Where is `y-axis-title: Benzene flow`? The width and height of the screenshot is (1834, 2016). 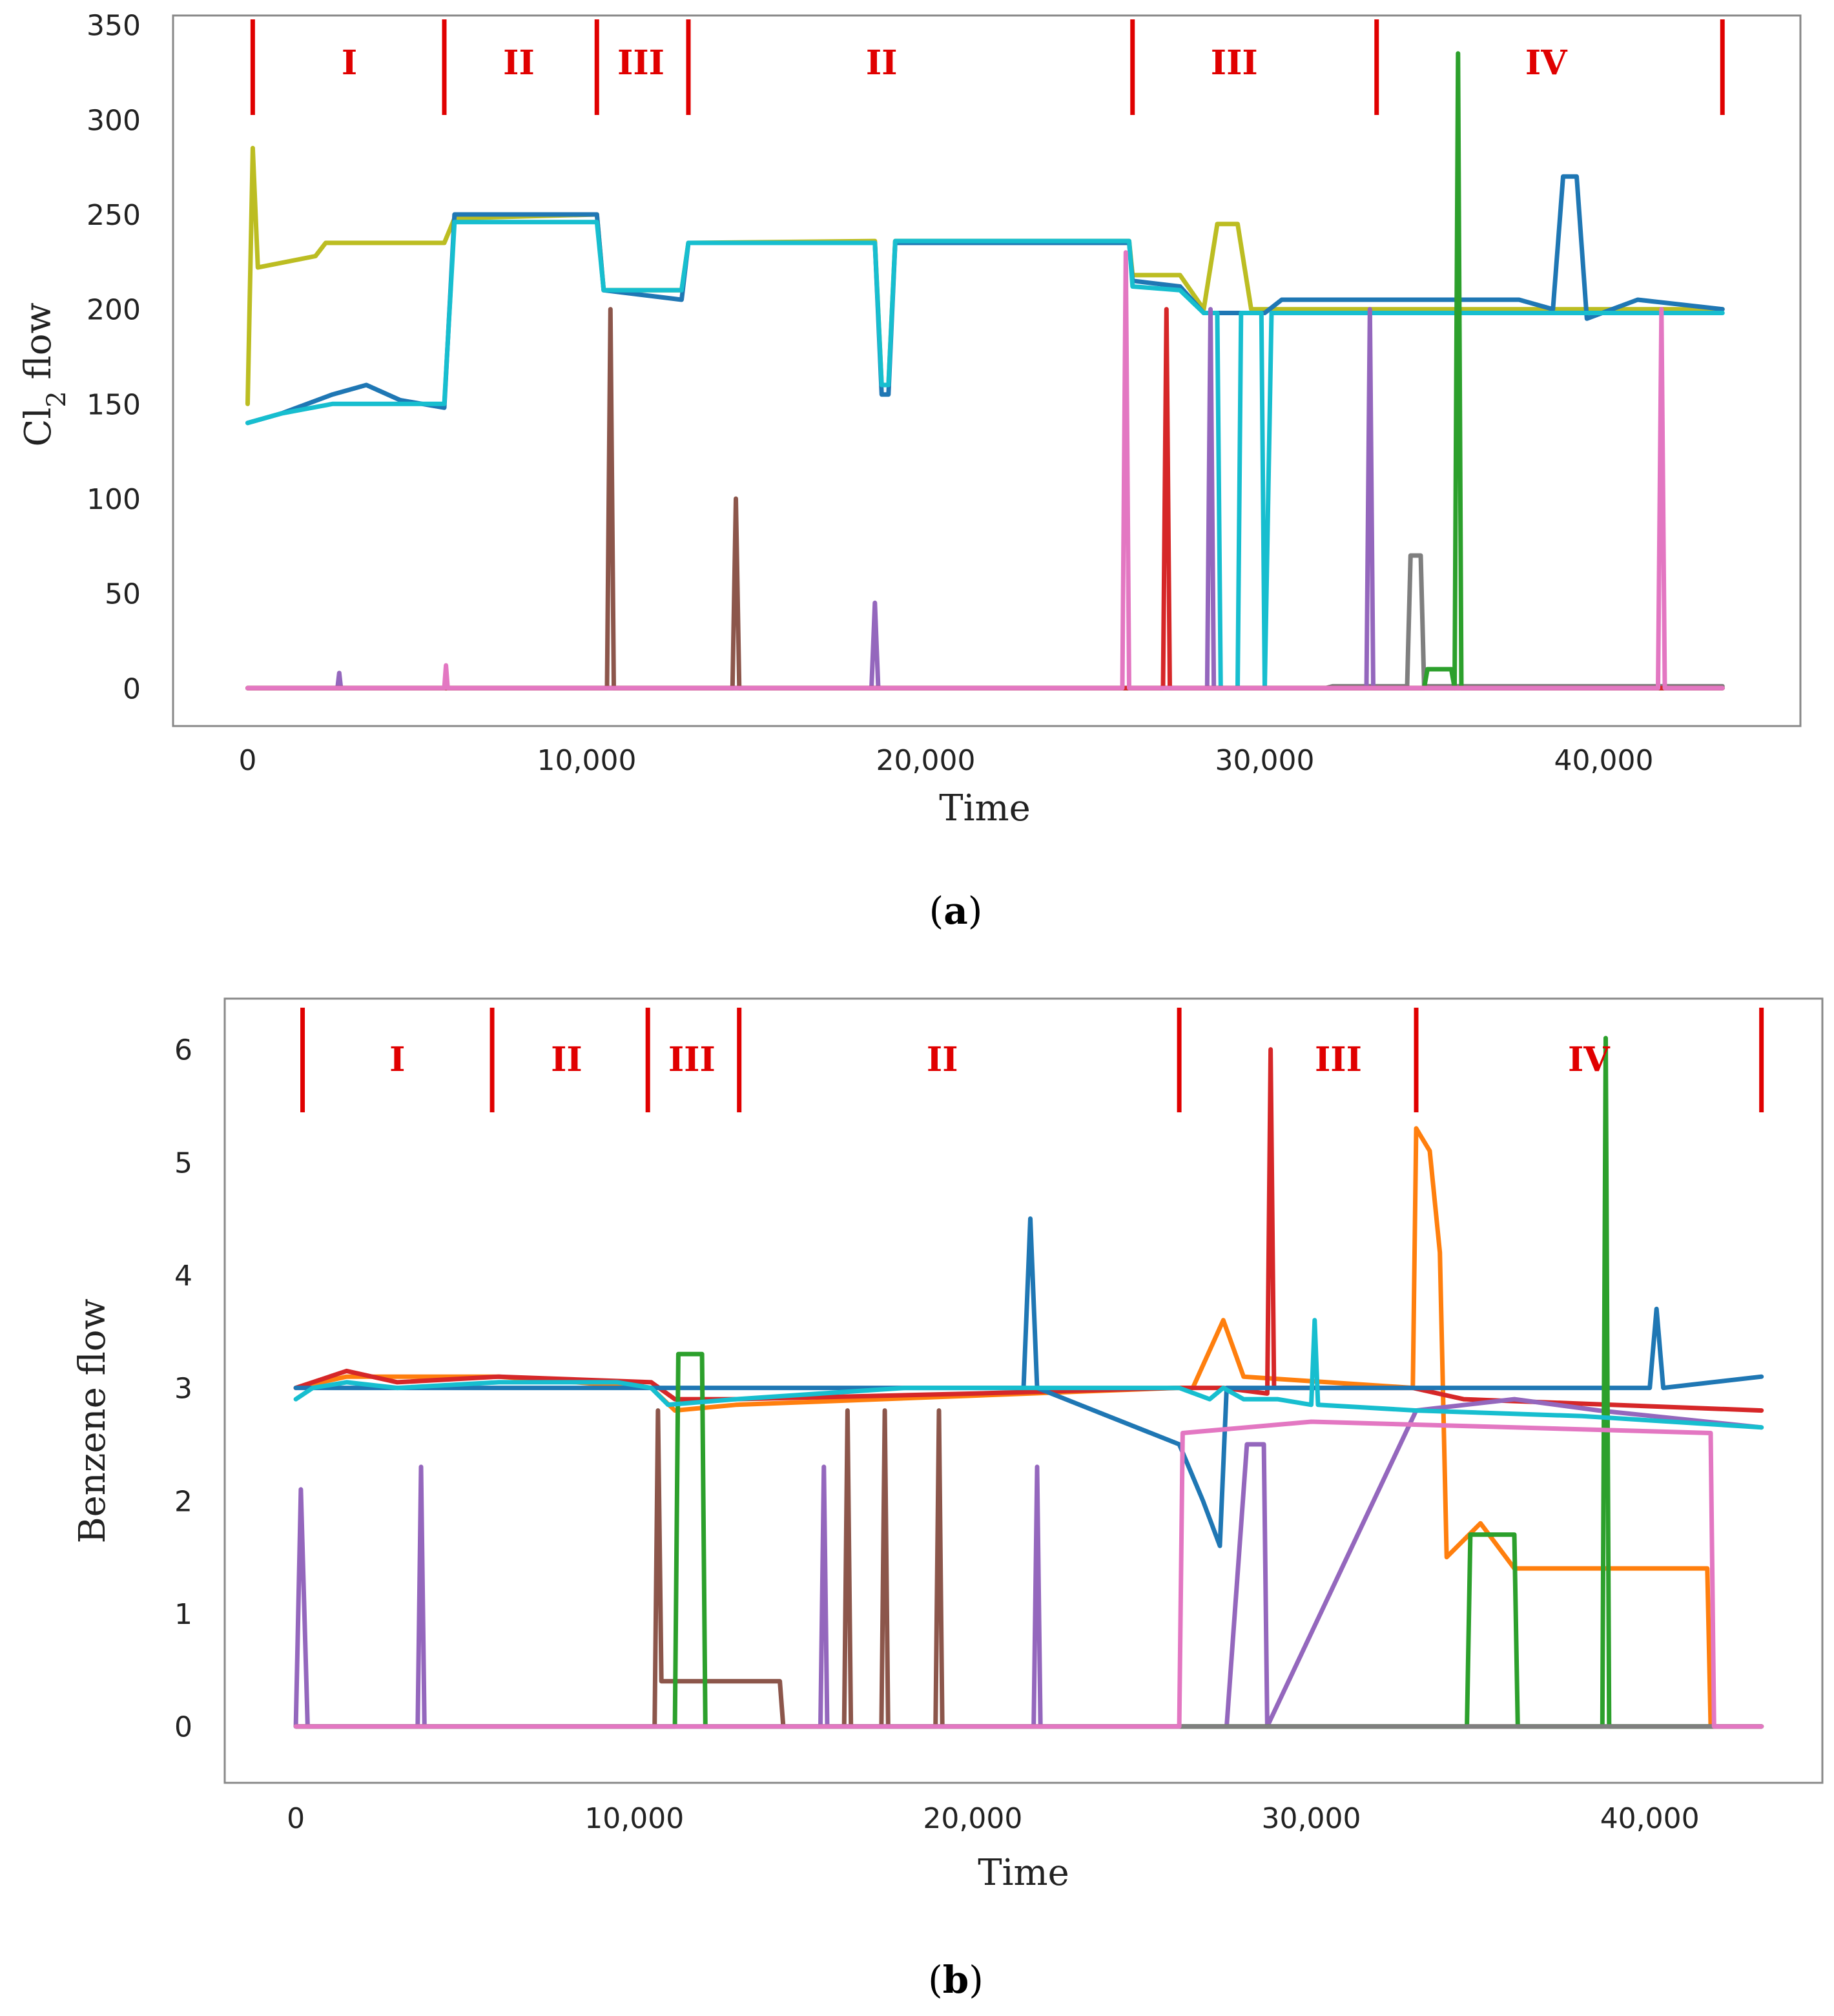
y-axis-title: Benzene flow is located at coordinates (93, 1420).